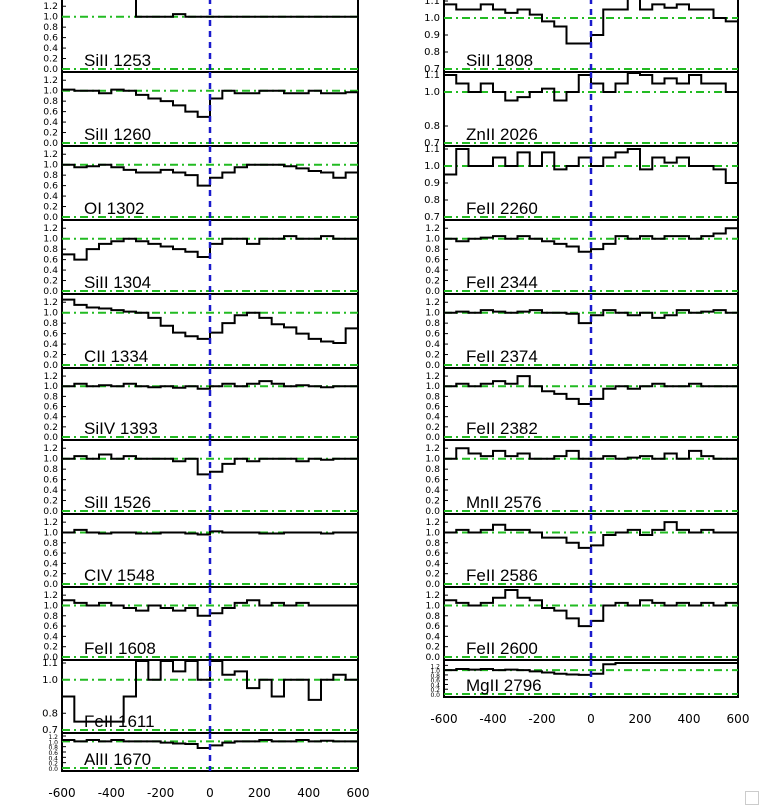  Describe the element at coordinates (581, 183) in the screenshot. I see `spectrum-panel: 0.7 0.8 0.9 1.0 1.1 FeII 2260` at that location.